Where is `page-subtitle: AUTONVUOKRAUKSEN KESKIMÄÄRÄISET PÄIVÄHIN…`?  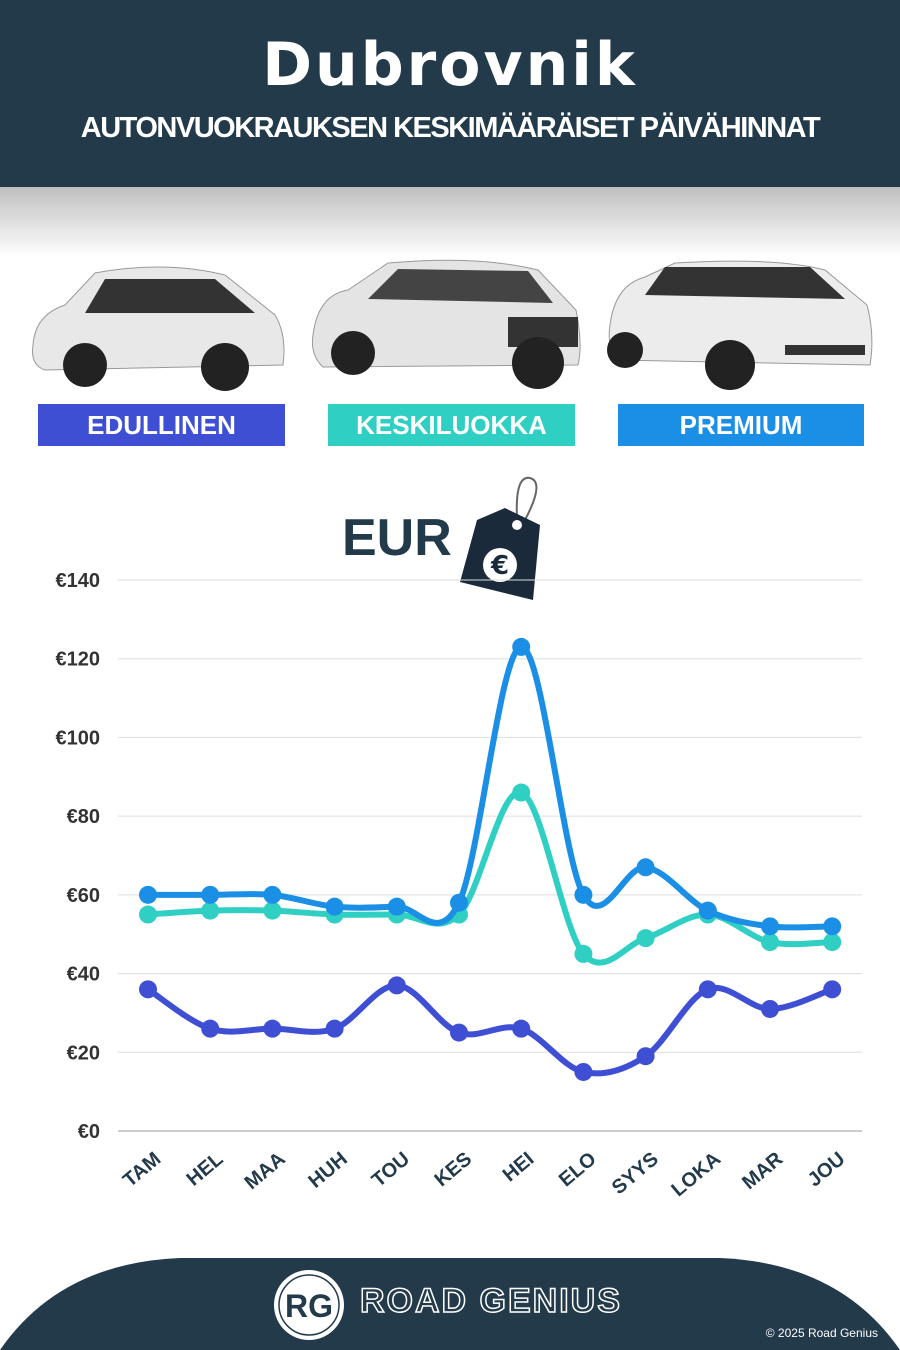 page-subtitle: AUTONVUOKRAUKSEN KESKIMÄÄRÄISET PÄIVÄHIN… is located at coordinates (450, 128).